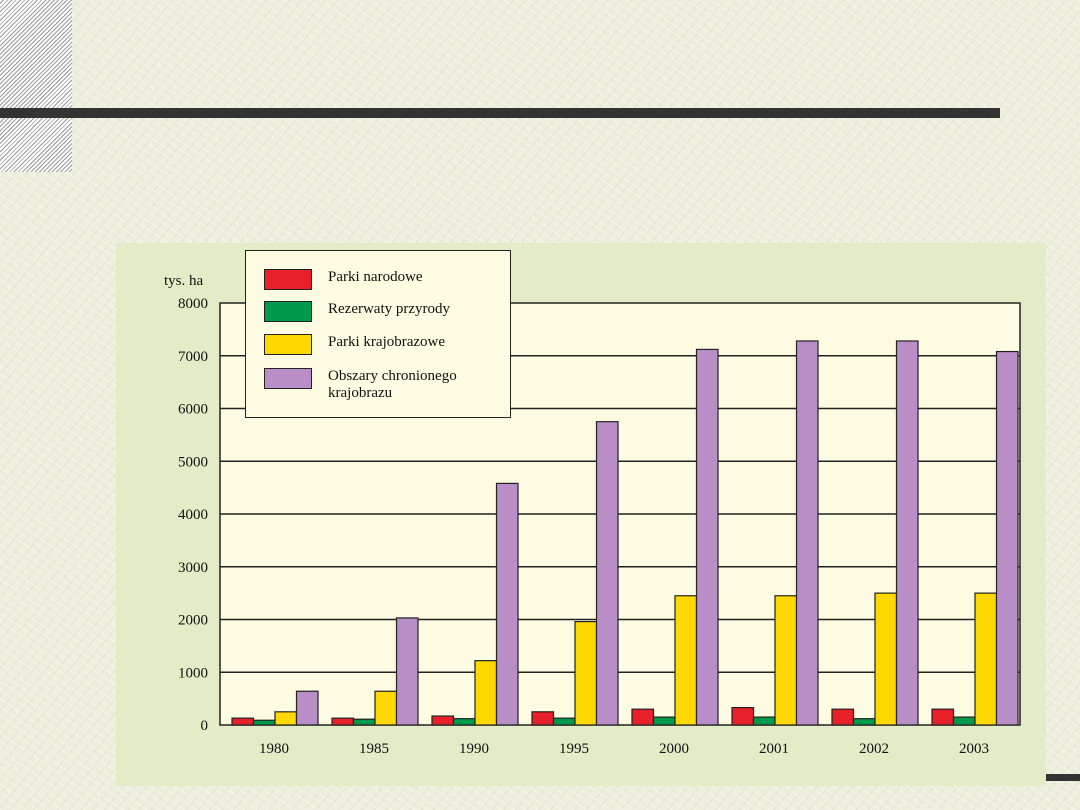 The height and width of the screenshot is (810, 1080). I want to click on y-tick-label: 1000, so click(193, 673).